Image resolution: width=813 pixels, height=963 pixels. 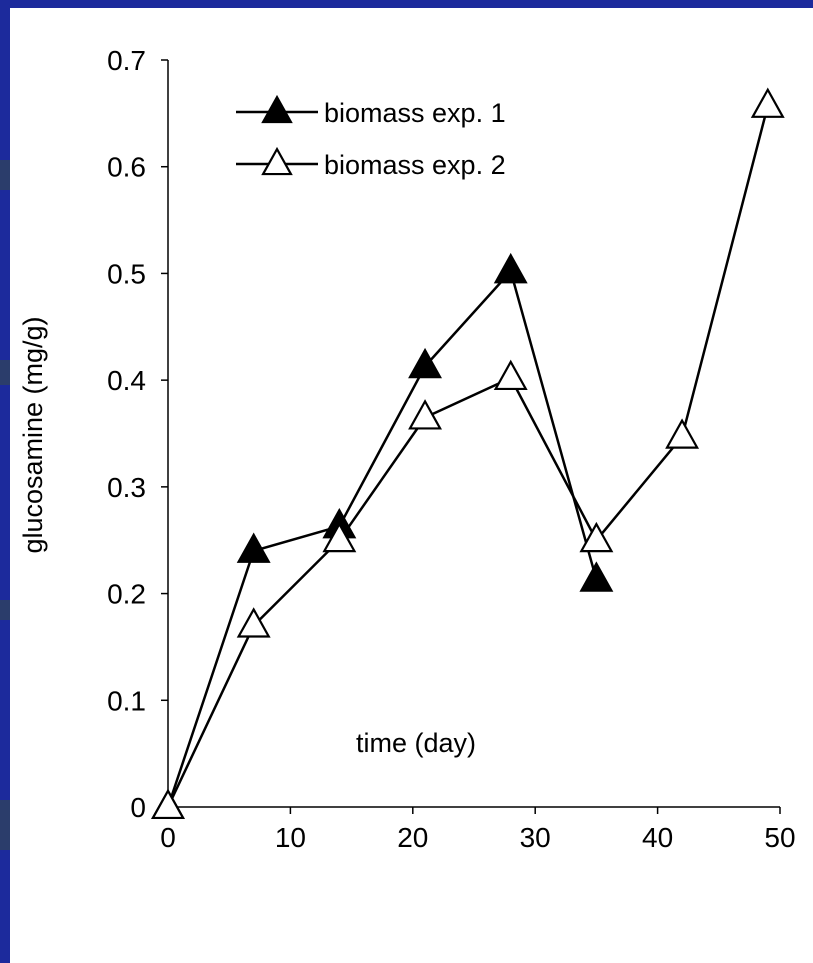 What do you see at coordinates (5, 481) in the screenshot?
I see `slide-frame-left` at bounding box center [5, 481].